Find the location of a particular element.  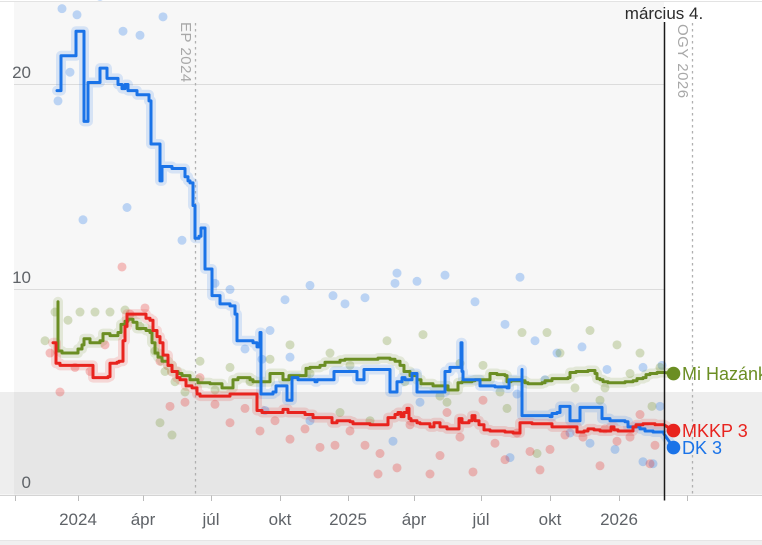

y-axis-label-0: 0 is located at coordinates (26, 482).